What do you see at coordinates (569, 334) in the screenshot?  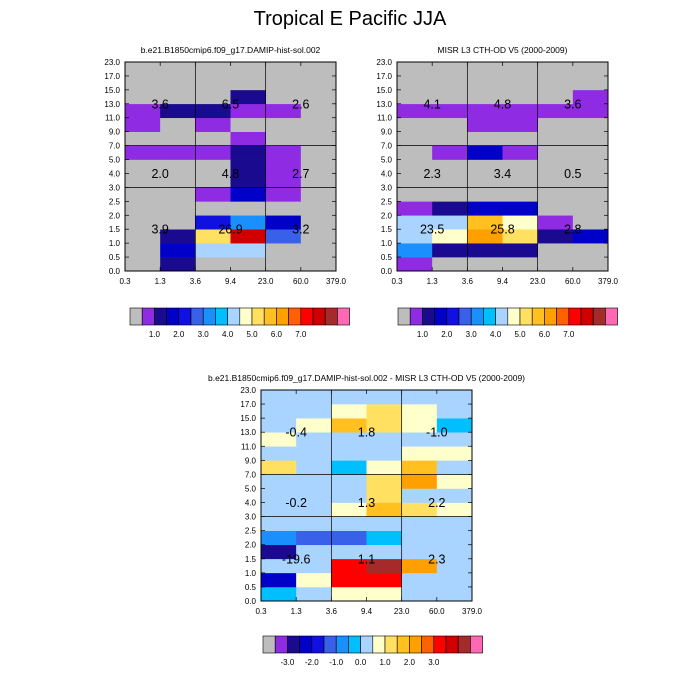 I see `colorbar-label: 7.0` at bounding box center [569, 334].